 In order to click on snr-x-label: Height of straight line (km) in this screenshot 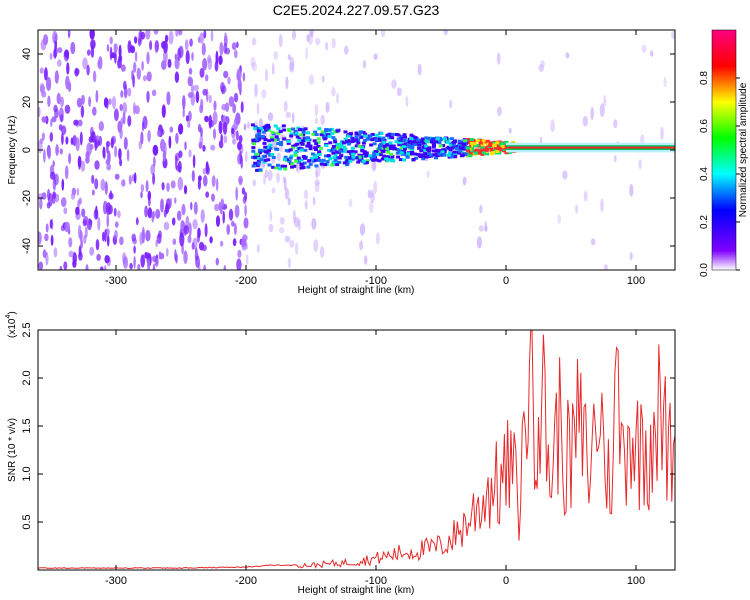, I will do `click(356, 590)`.